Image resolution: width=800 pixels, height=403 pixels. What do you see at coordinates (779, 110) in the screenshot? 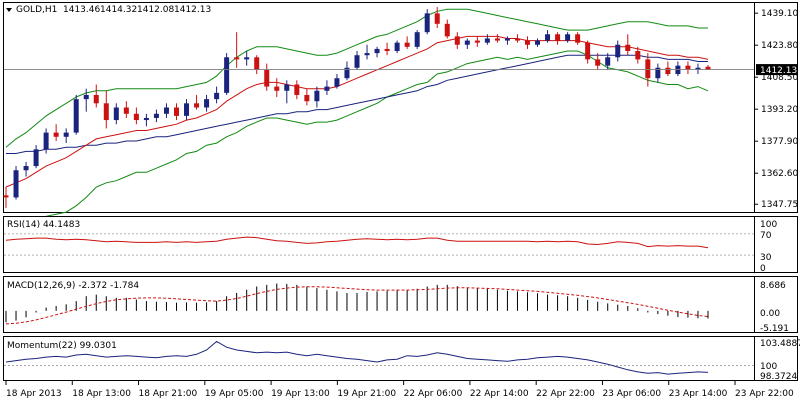
I see `price-tick-label: 1393.20` at bounding box center [779, 110].